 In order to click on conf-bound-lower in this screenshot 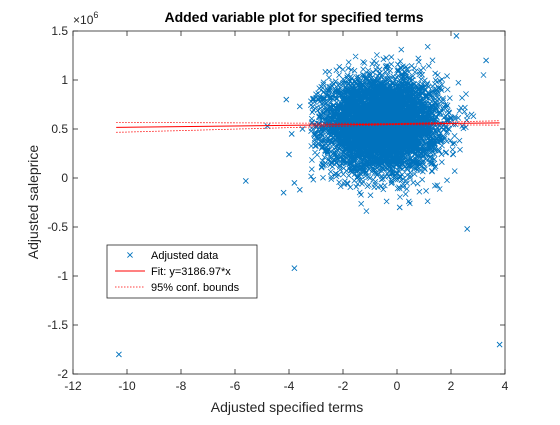, I will do `click(308, 128)`.